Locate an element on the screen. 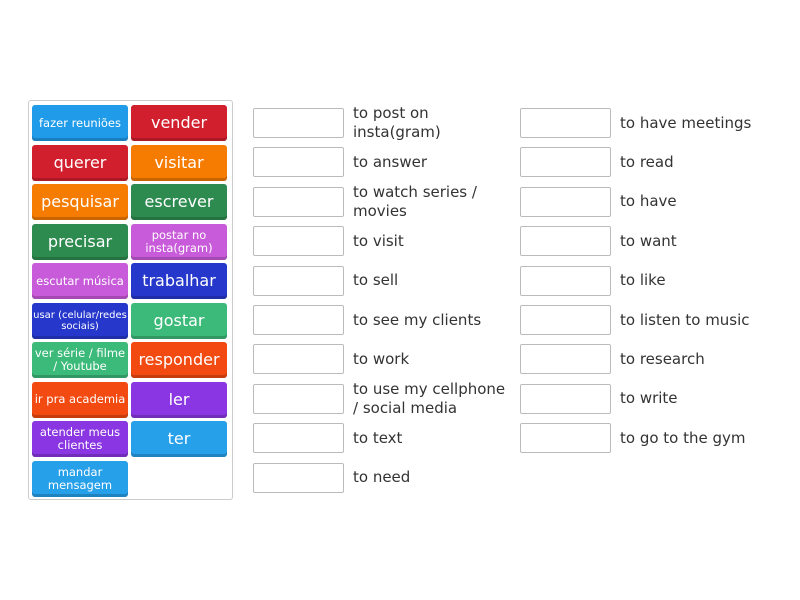 The width and height of the screenshot is (800, 600). target-label: to watch series / movies is located at coordinates (415, 201).